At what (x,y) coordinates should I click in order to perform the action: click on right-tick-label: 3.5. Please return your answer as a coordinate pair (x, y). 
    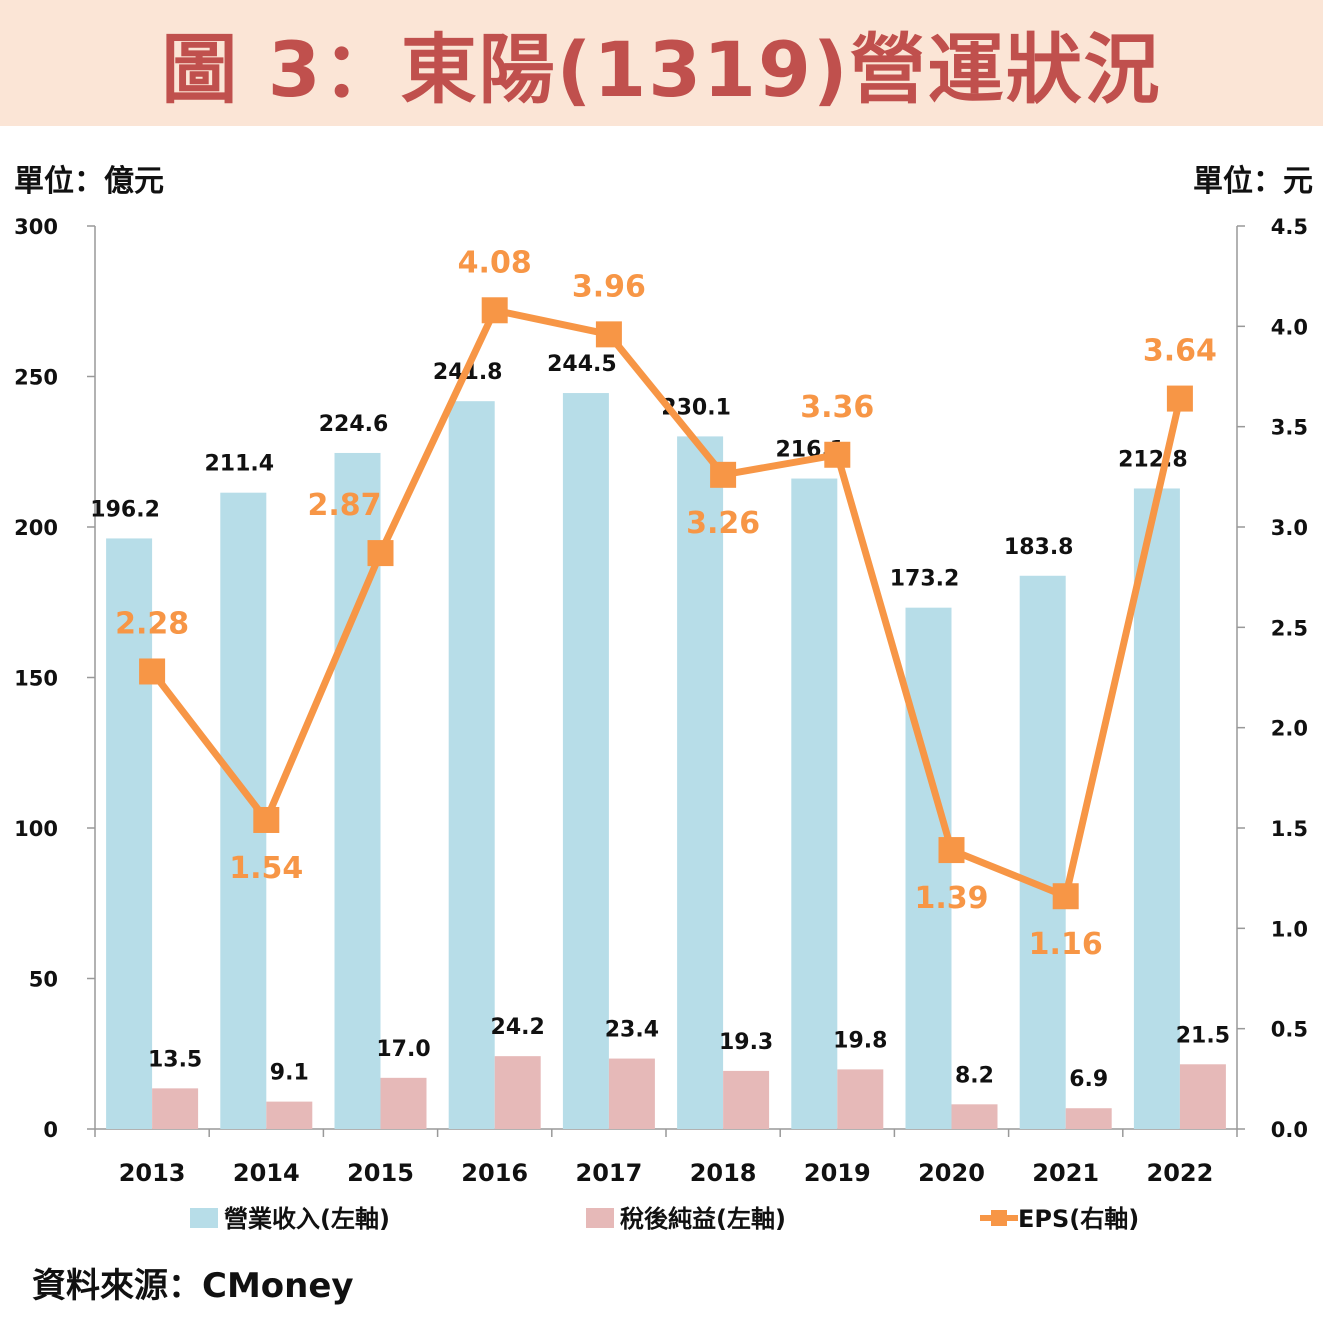
    Looking at the image, I should click on (1289, 428).